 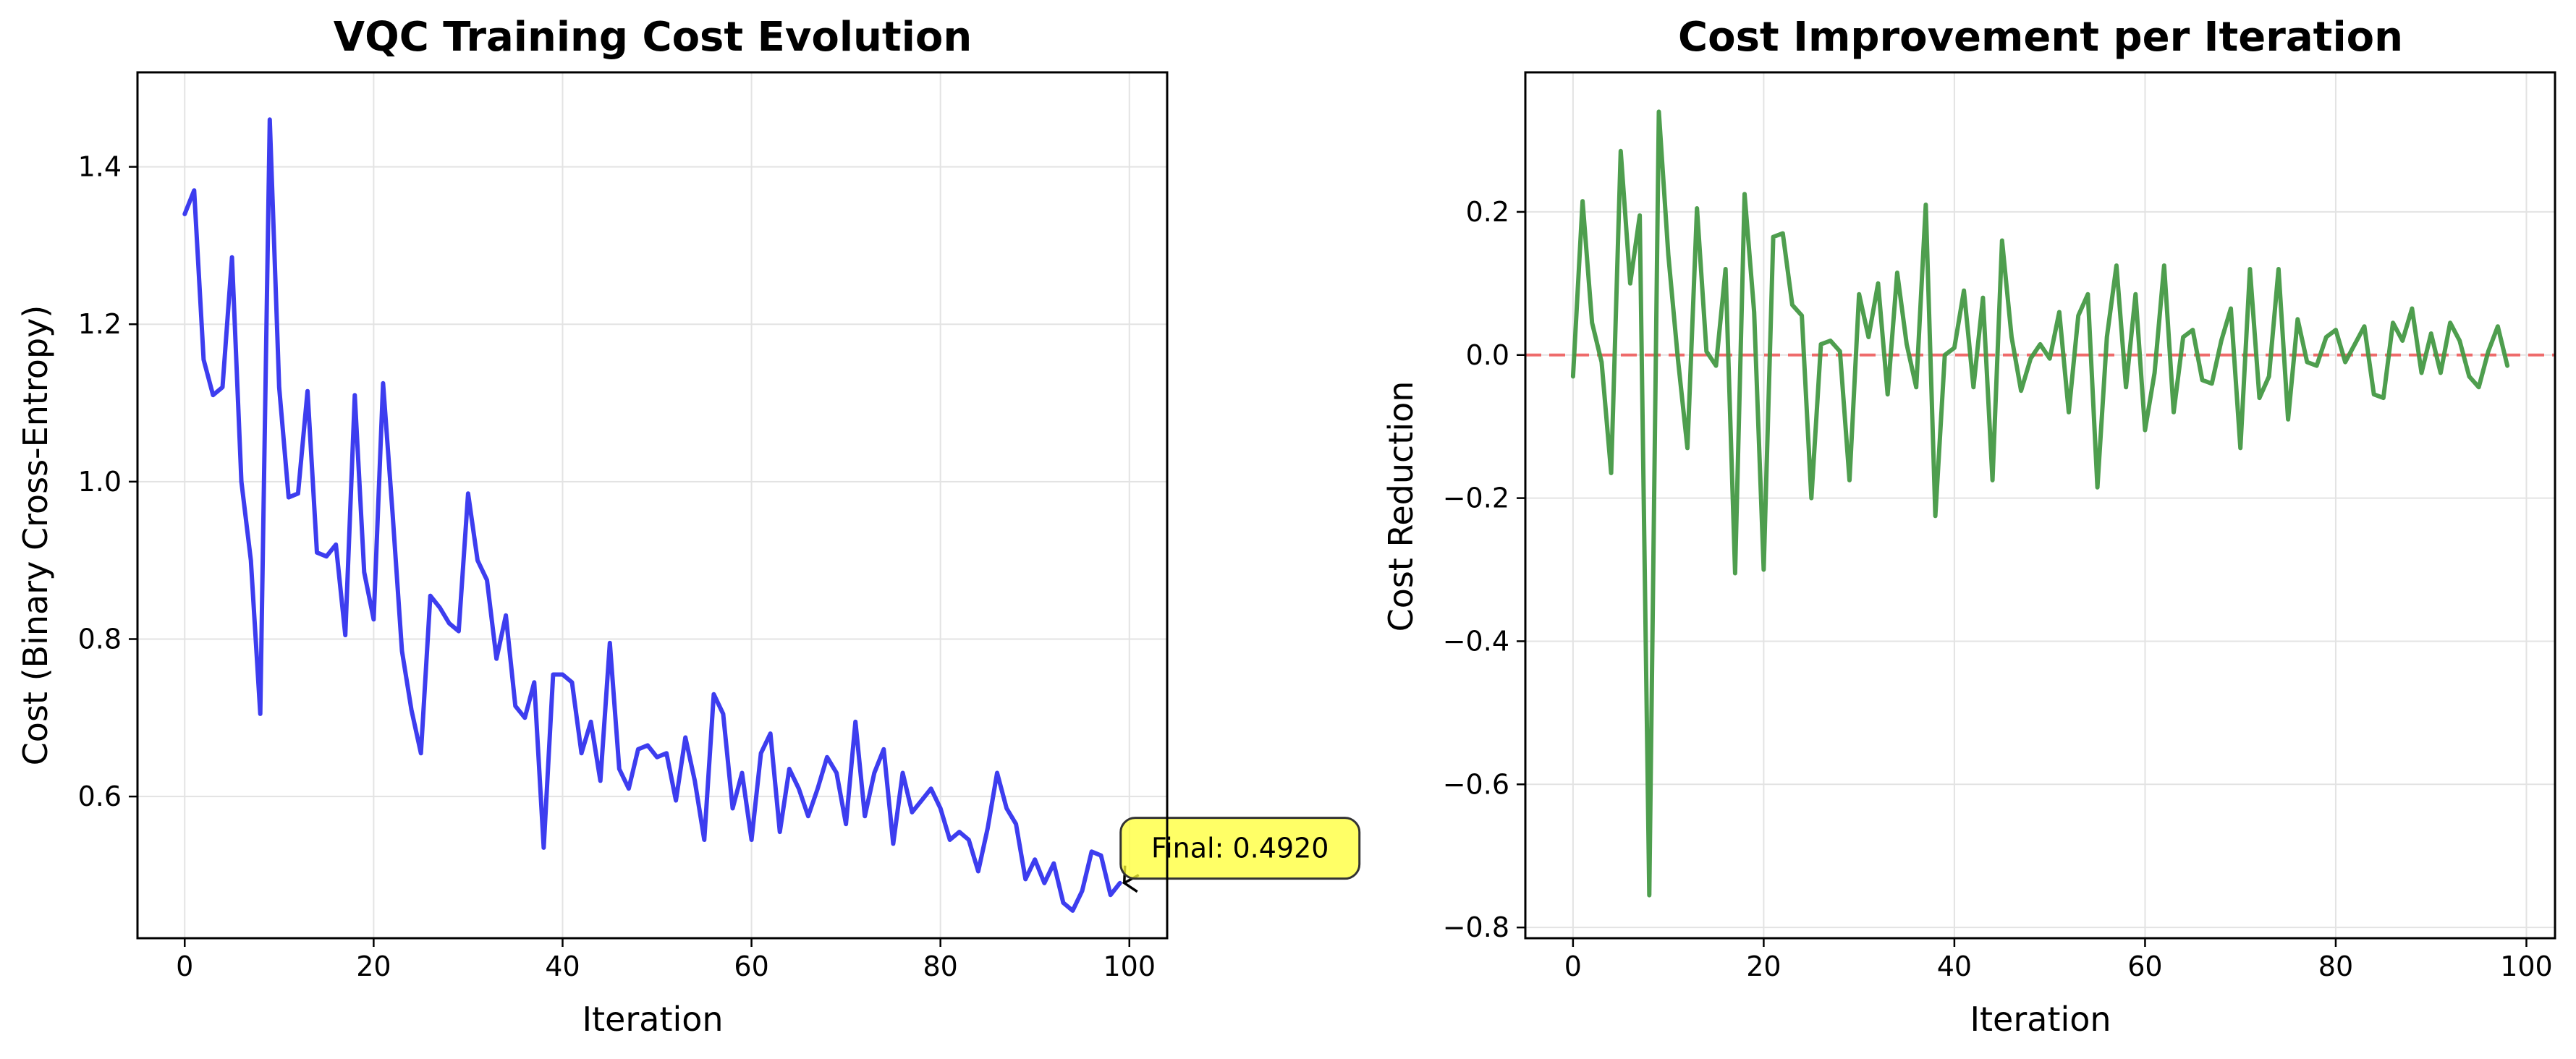 What do you see at coordinates (100, 796) in the screenshot?
I see `y-tick-label: 0.6` at bounding box center [100, 796].